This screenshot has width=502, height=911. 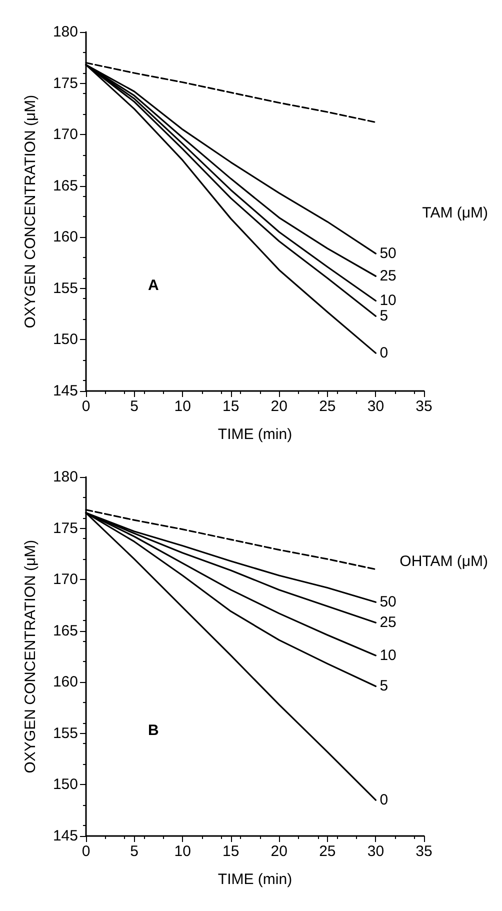 I want to click on legend-title: TAM (μM), so click(x=455, y=213).